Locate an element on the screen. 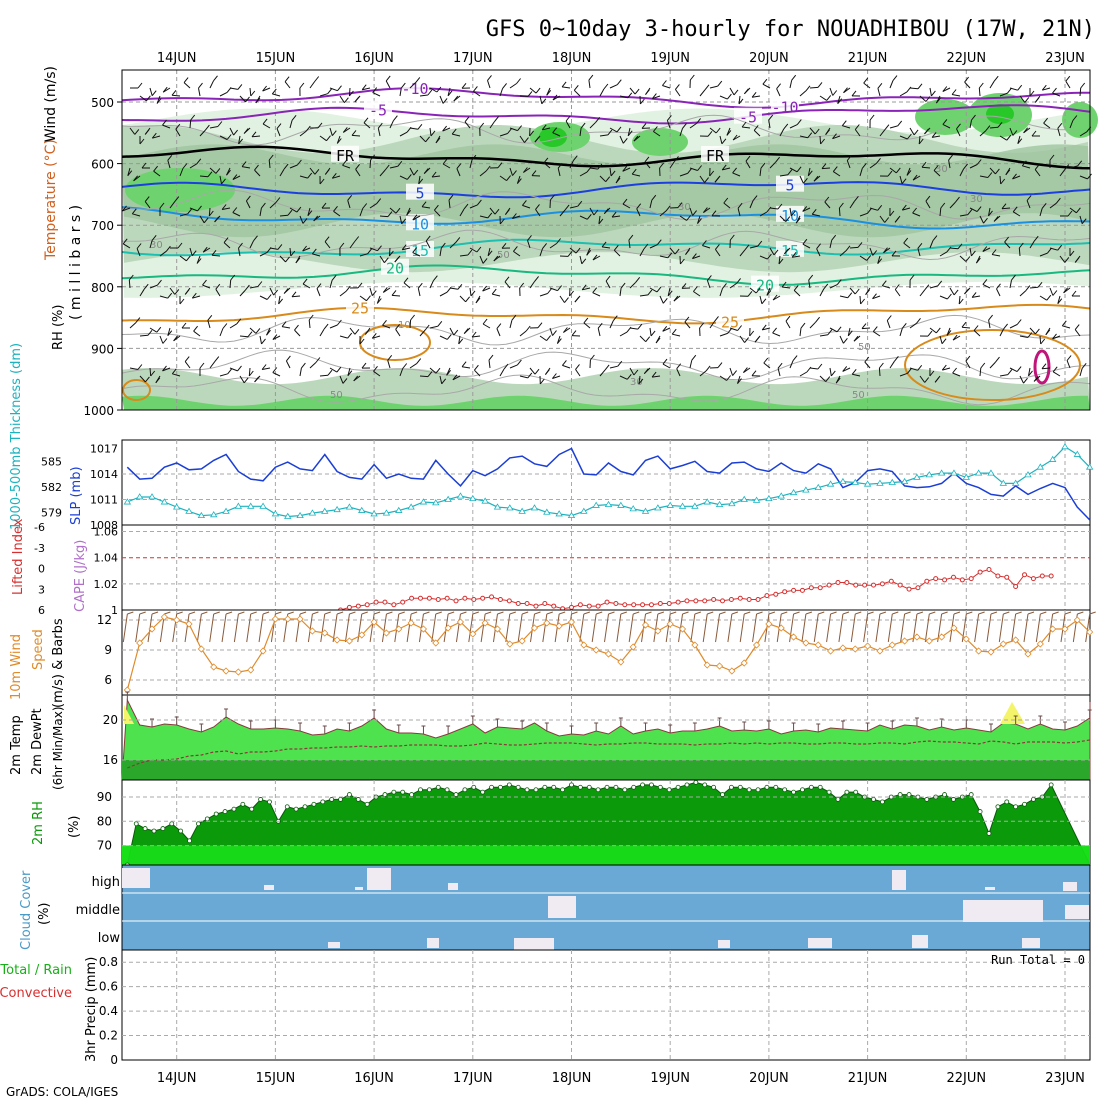 The width and height of the screenshot is (1100, 1100). upper-y-tick-label: 500 is located at coordinates (102, 103).